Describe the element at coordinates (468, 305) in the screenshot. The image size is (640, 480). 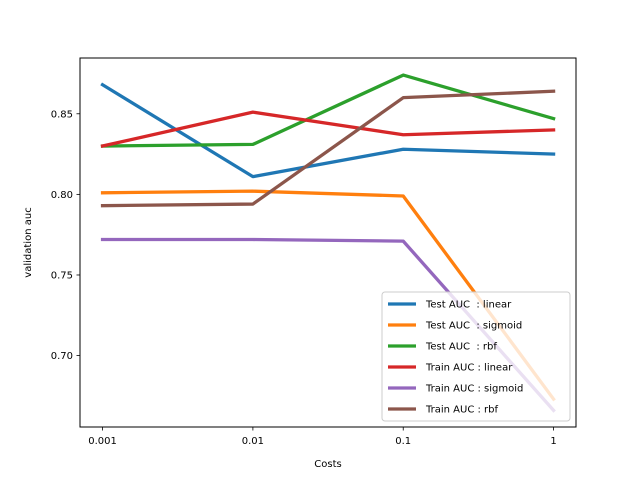
I see `legend-label: Test AUC : linear` at that location.